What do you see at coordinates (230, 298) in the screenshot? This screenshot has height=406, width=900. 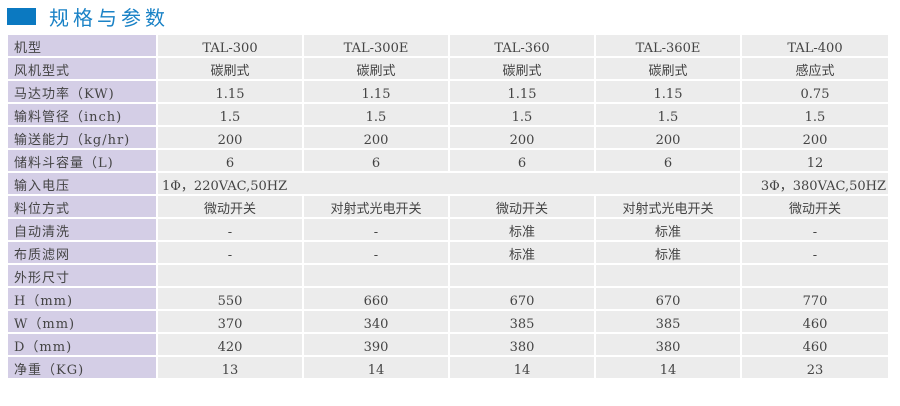 I see `table-cell: 550` at bounding box center [230, 298].